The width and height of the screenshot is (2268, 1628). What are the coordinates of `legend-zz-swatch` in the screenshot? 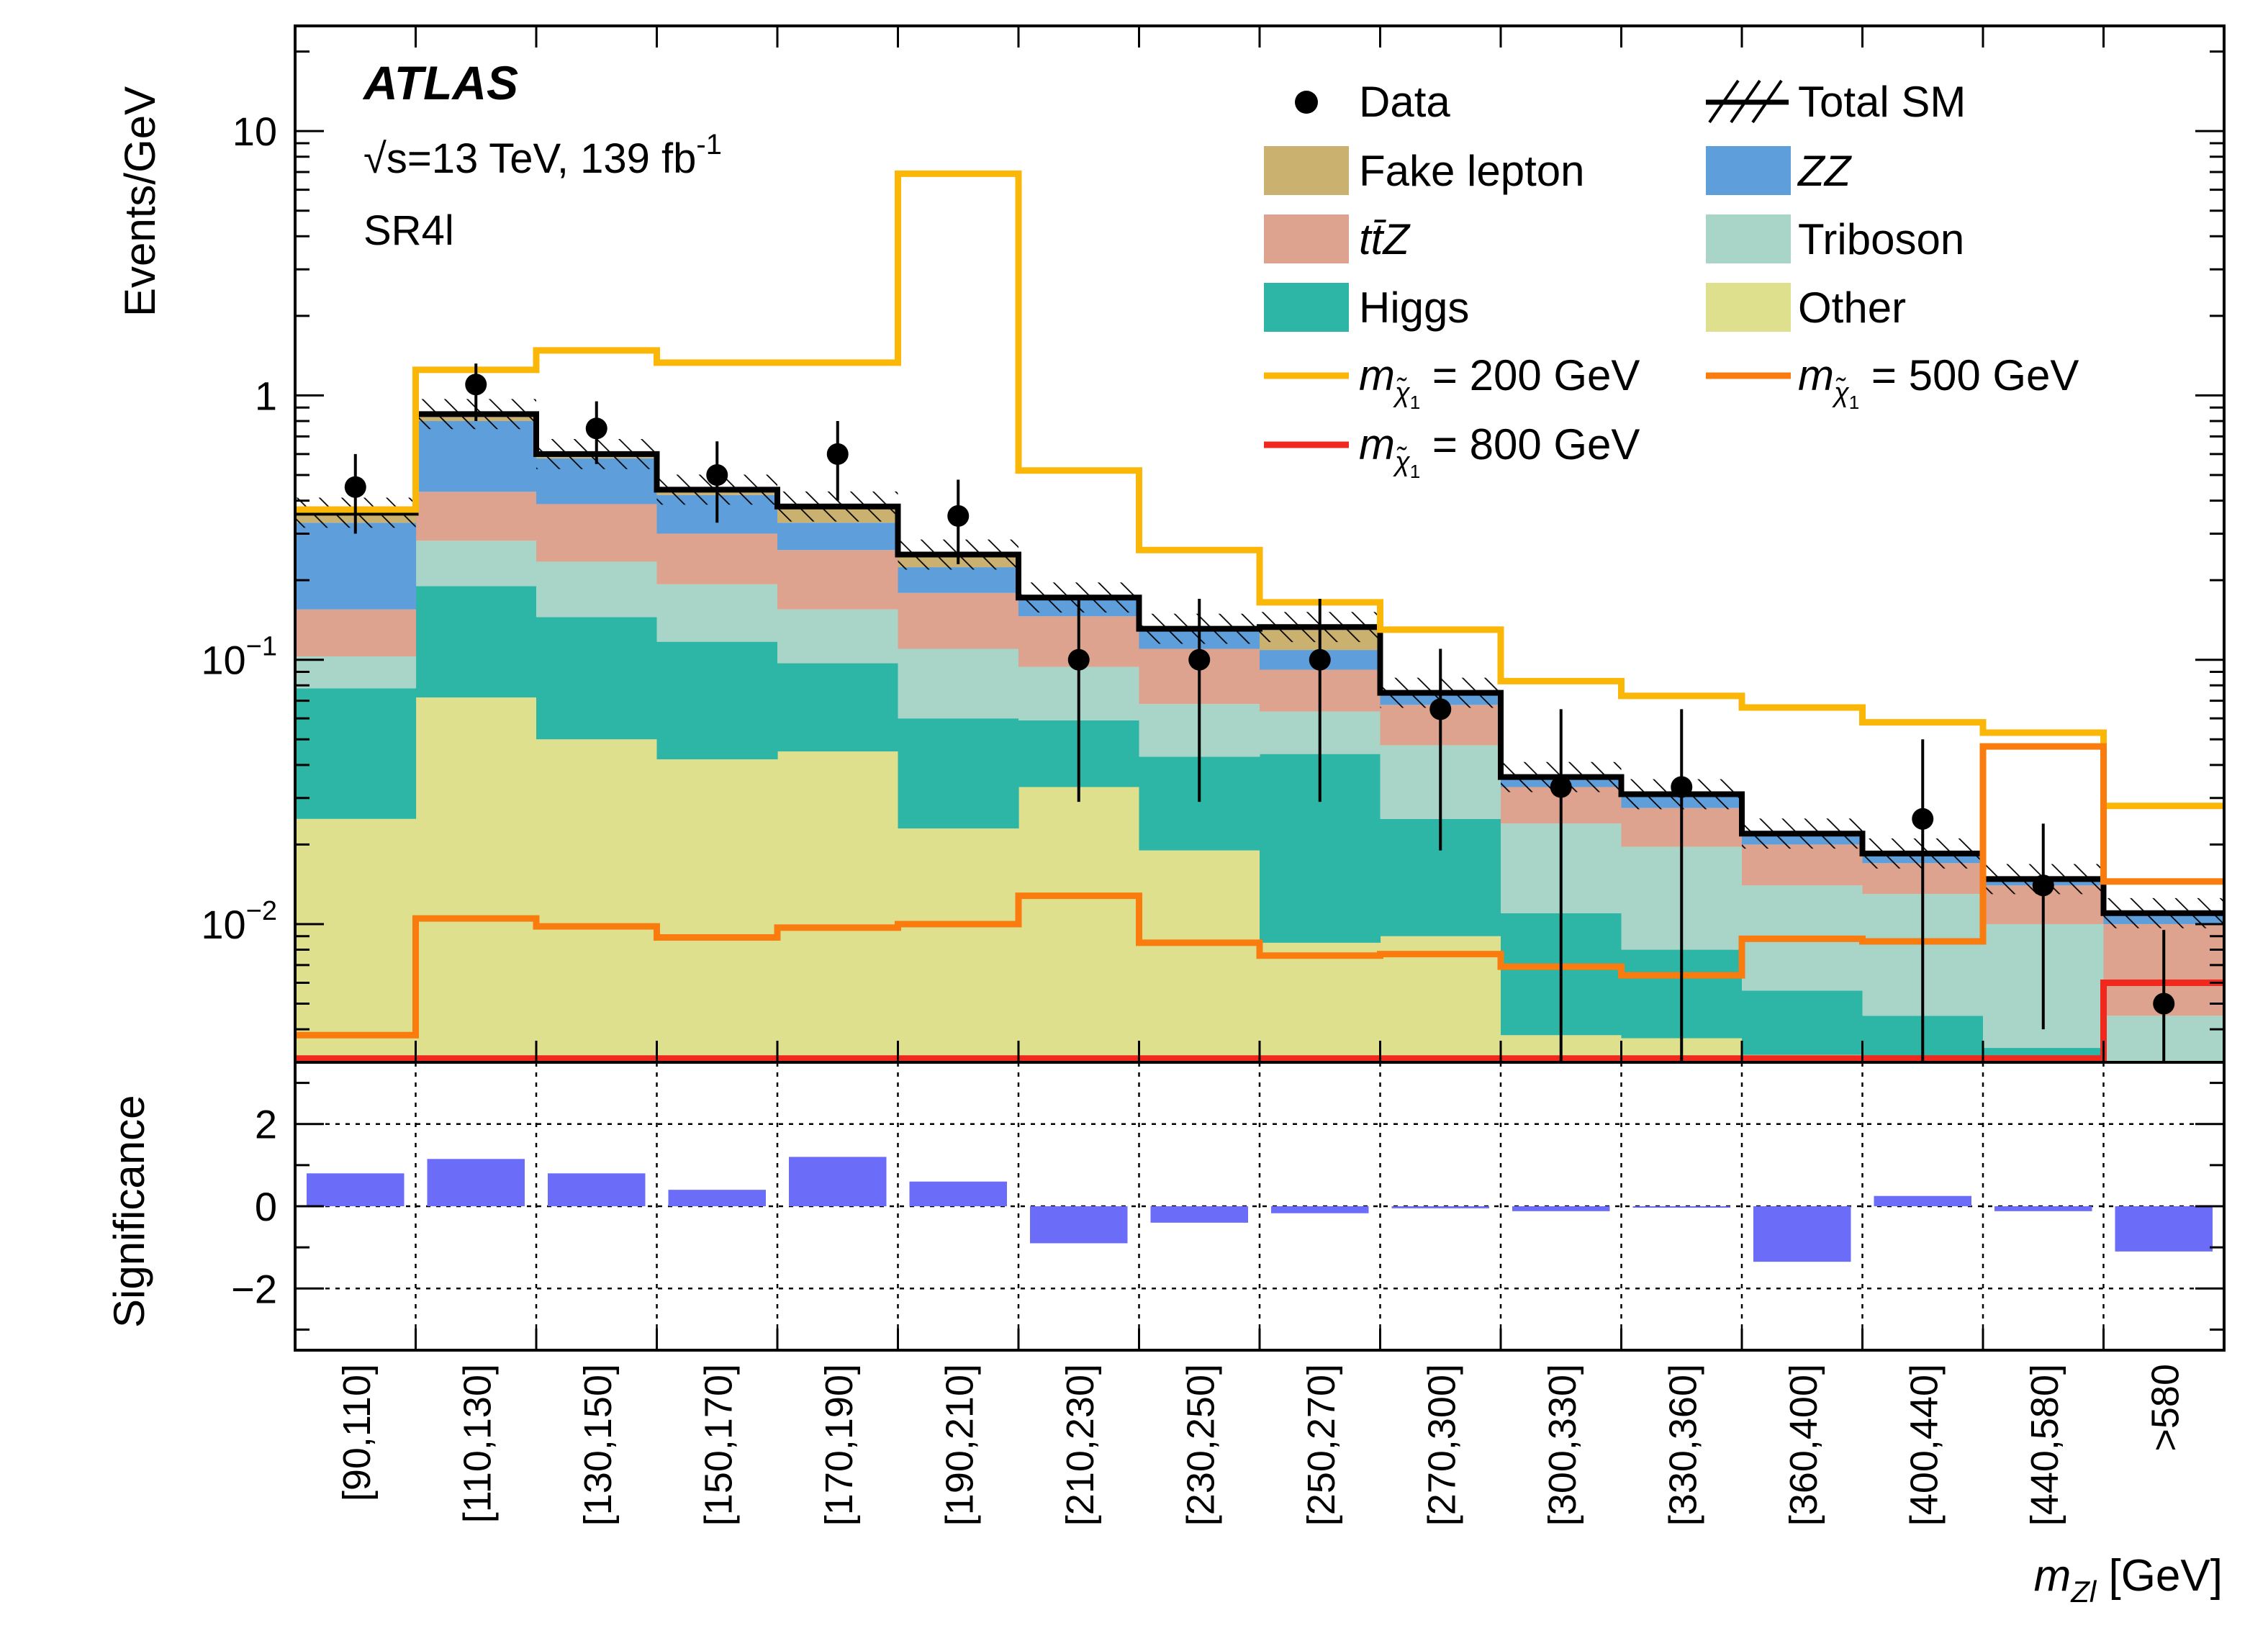 It's located at (1748, 170).